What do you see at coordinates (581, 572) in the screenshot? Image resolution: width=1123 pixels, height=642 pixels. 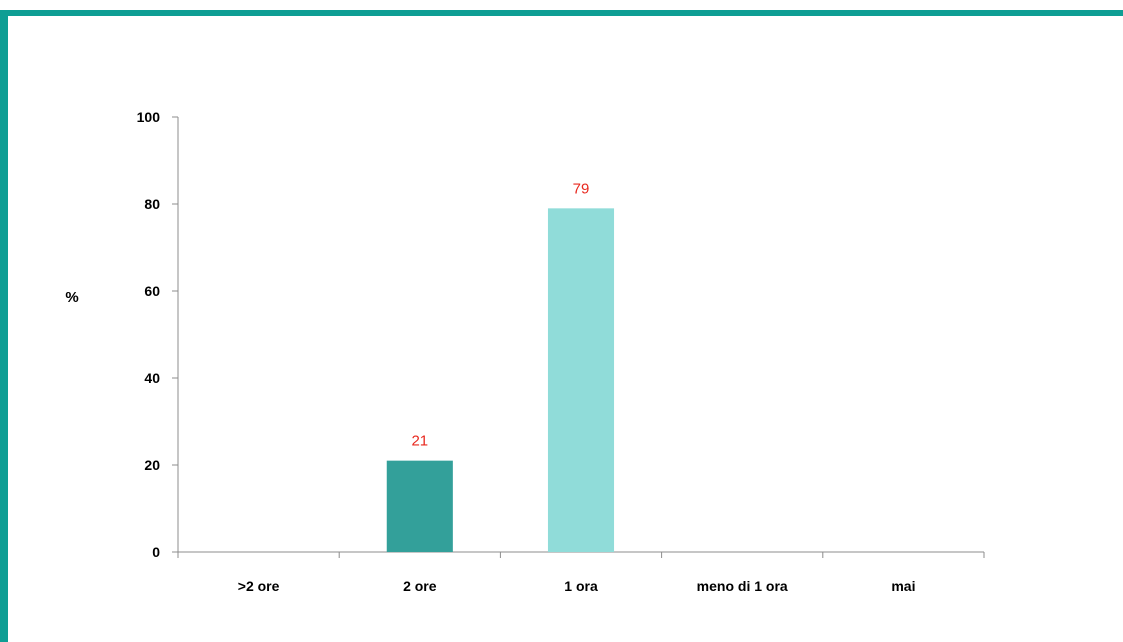 I see `x-axis: >2 ore 2 ore 1 ora meno di 1 ora mai` at bounding box center [581, 572].